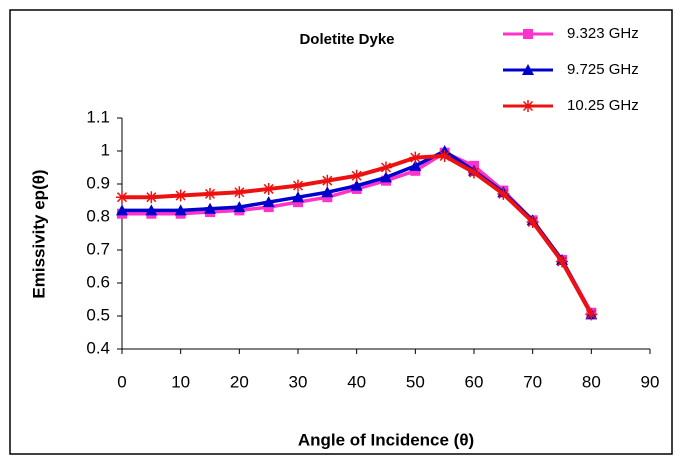 The width and height of the screenshot is (683, 469). Describe the element at coordinates (298, 381) in the screenshot. I see `x-tick-label: 30` at that location.